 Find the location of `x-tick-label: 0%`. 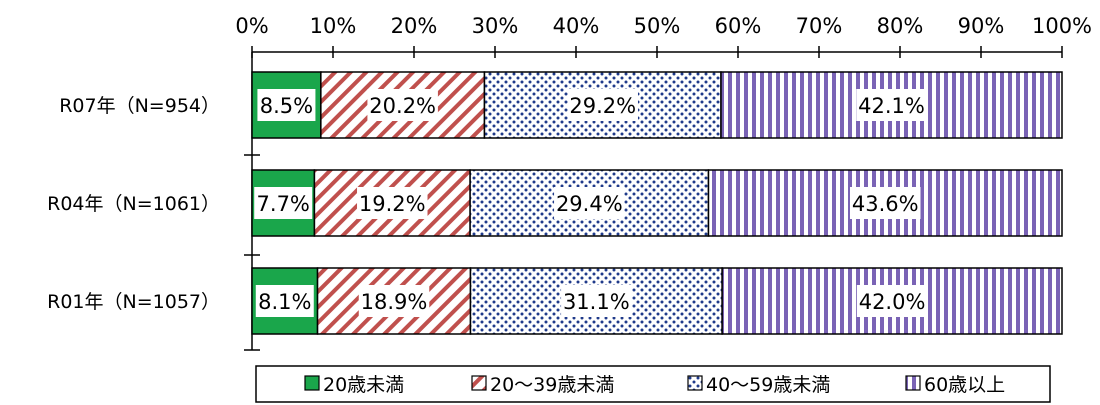

x-tick-label: 0% is located at coordinates (251, 26).